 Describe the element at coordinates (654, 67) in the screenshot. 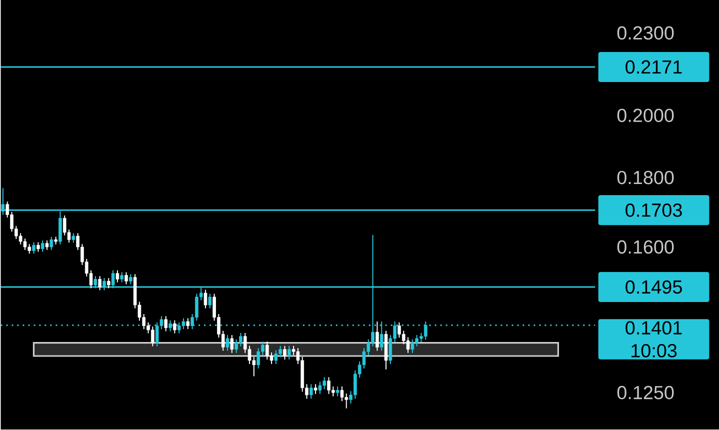

I see `ref-line-label: 0.2171` at that location.